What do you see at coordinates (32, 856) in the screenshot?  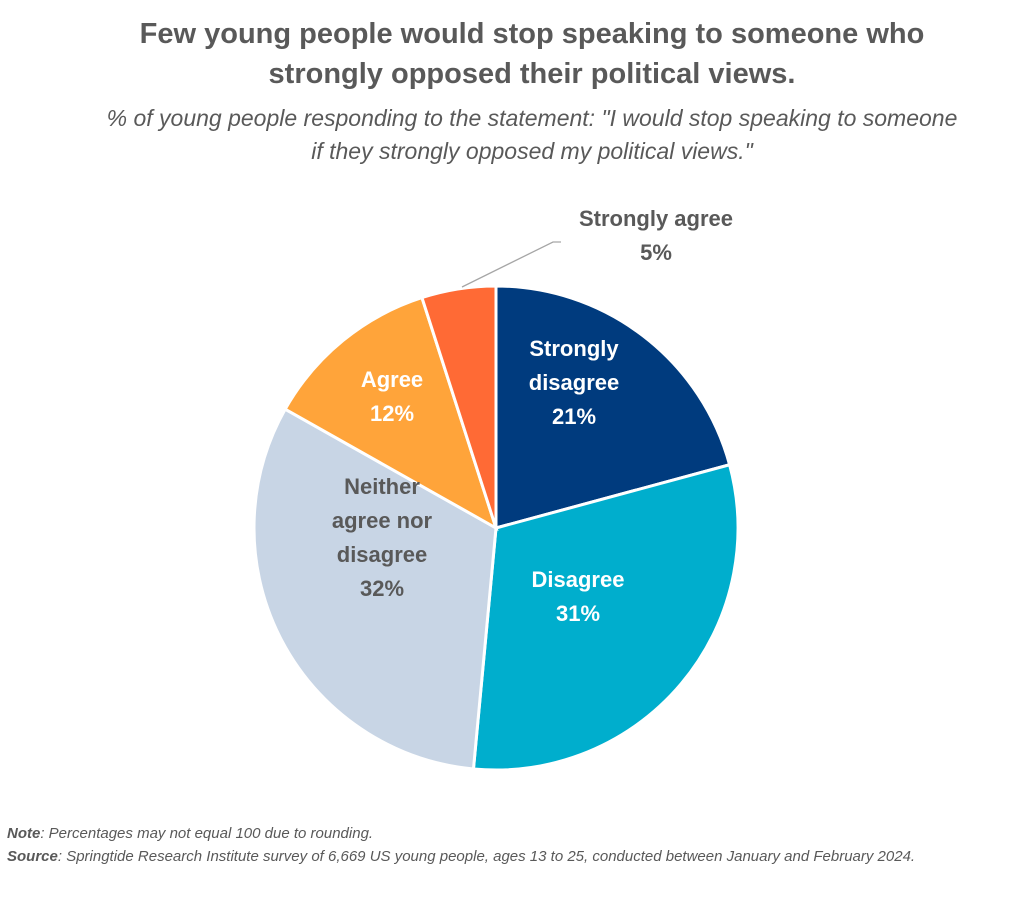 I see `source-label: Source` at bounding box center [32, 856].